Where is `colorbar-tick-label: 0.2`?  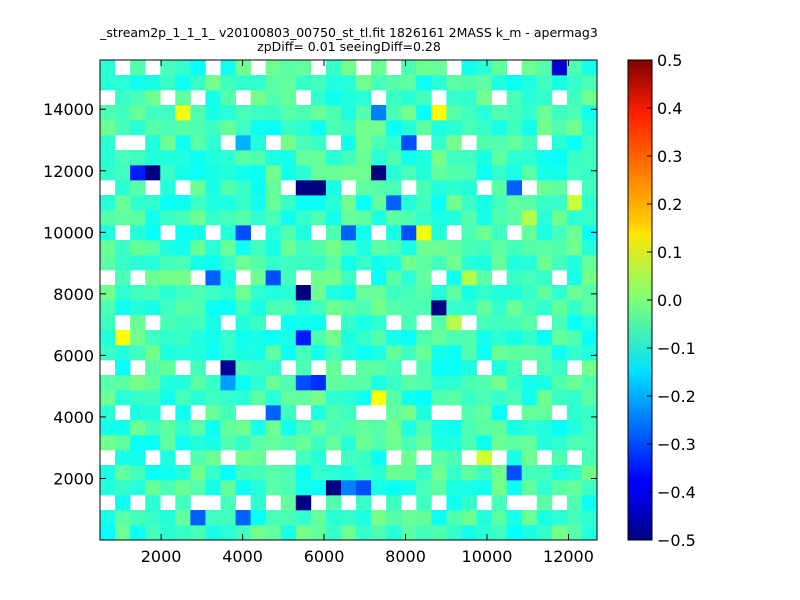
colorbar-tick-label: 0.2 is located at coordinates (669, 204).